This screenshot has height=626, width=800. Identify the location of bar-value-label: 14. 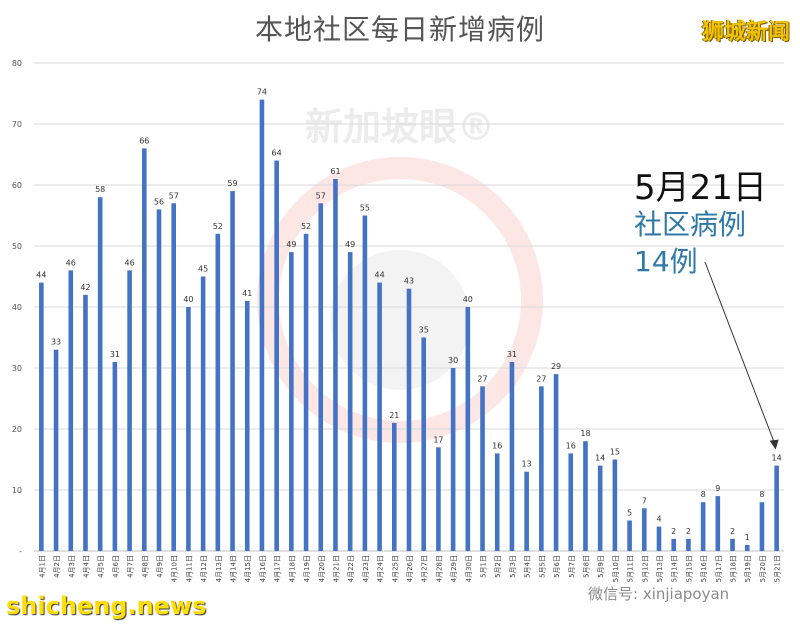
(600, 458).